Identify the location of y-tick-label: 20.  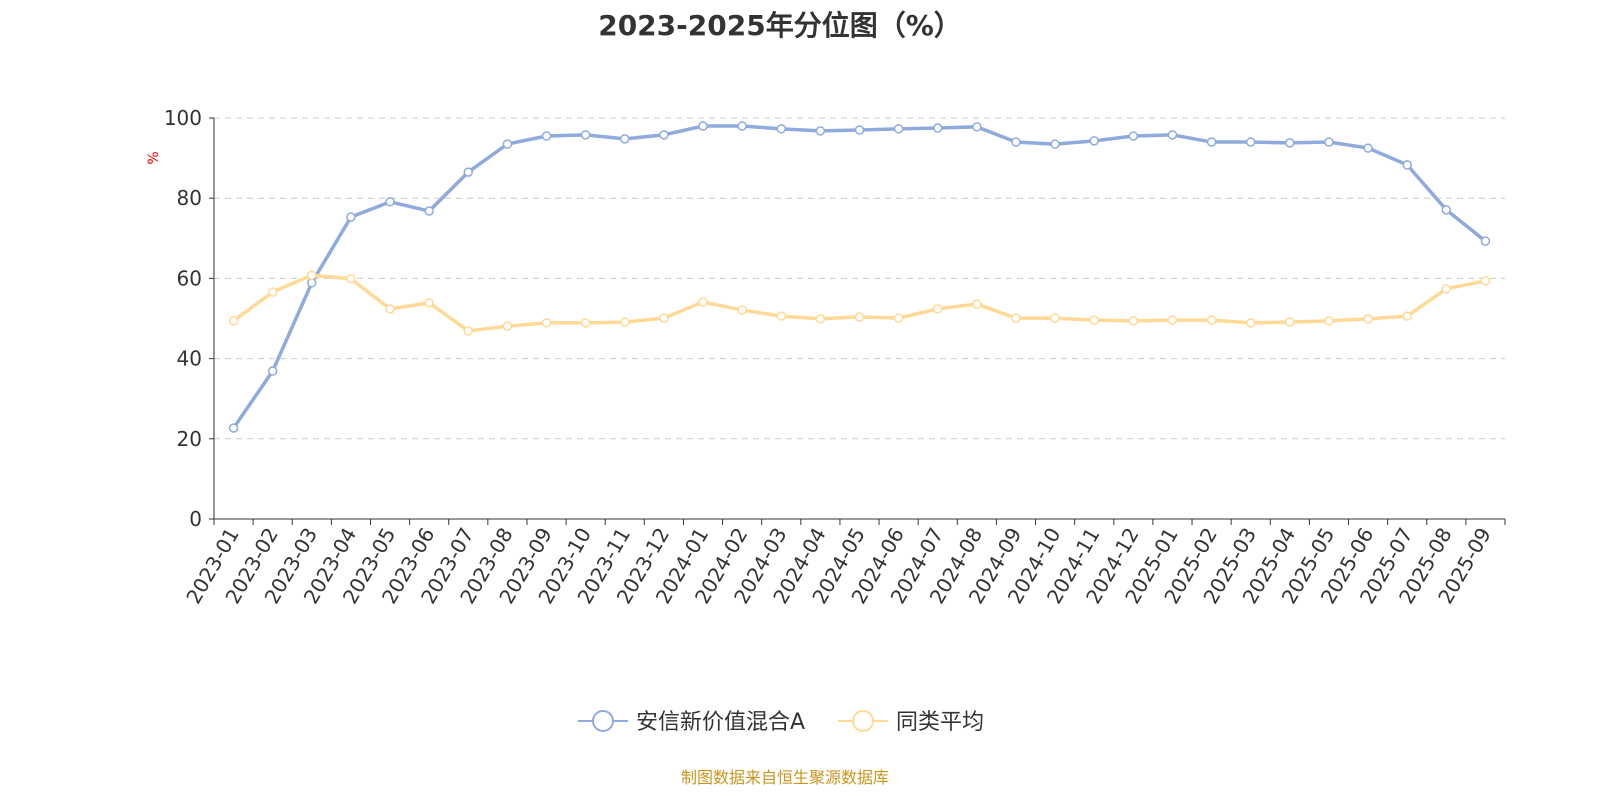
(189, 439).